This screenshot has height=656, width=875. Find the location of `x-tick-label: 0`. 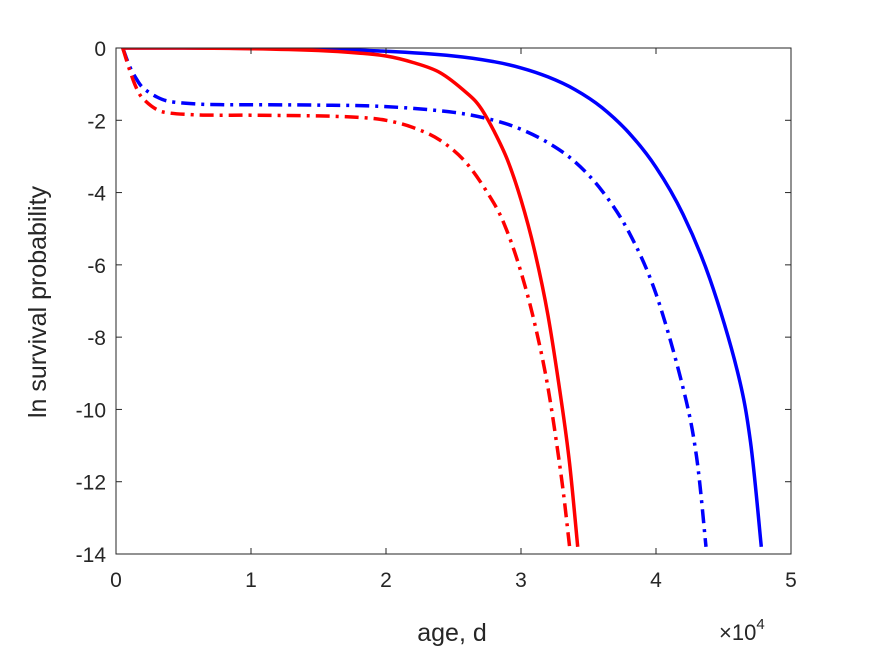

x-tick-label: 0 is located at coordinates (116, 580).